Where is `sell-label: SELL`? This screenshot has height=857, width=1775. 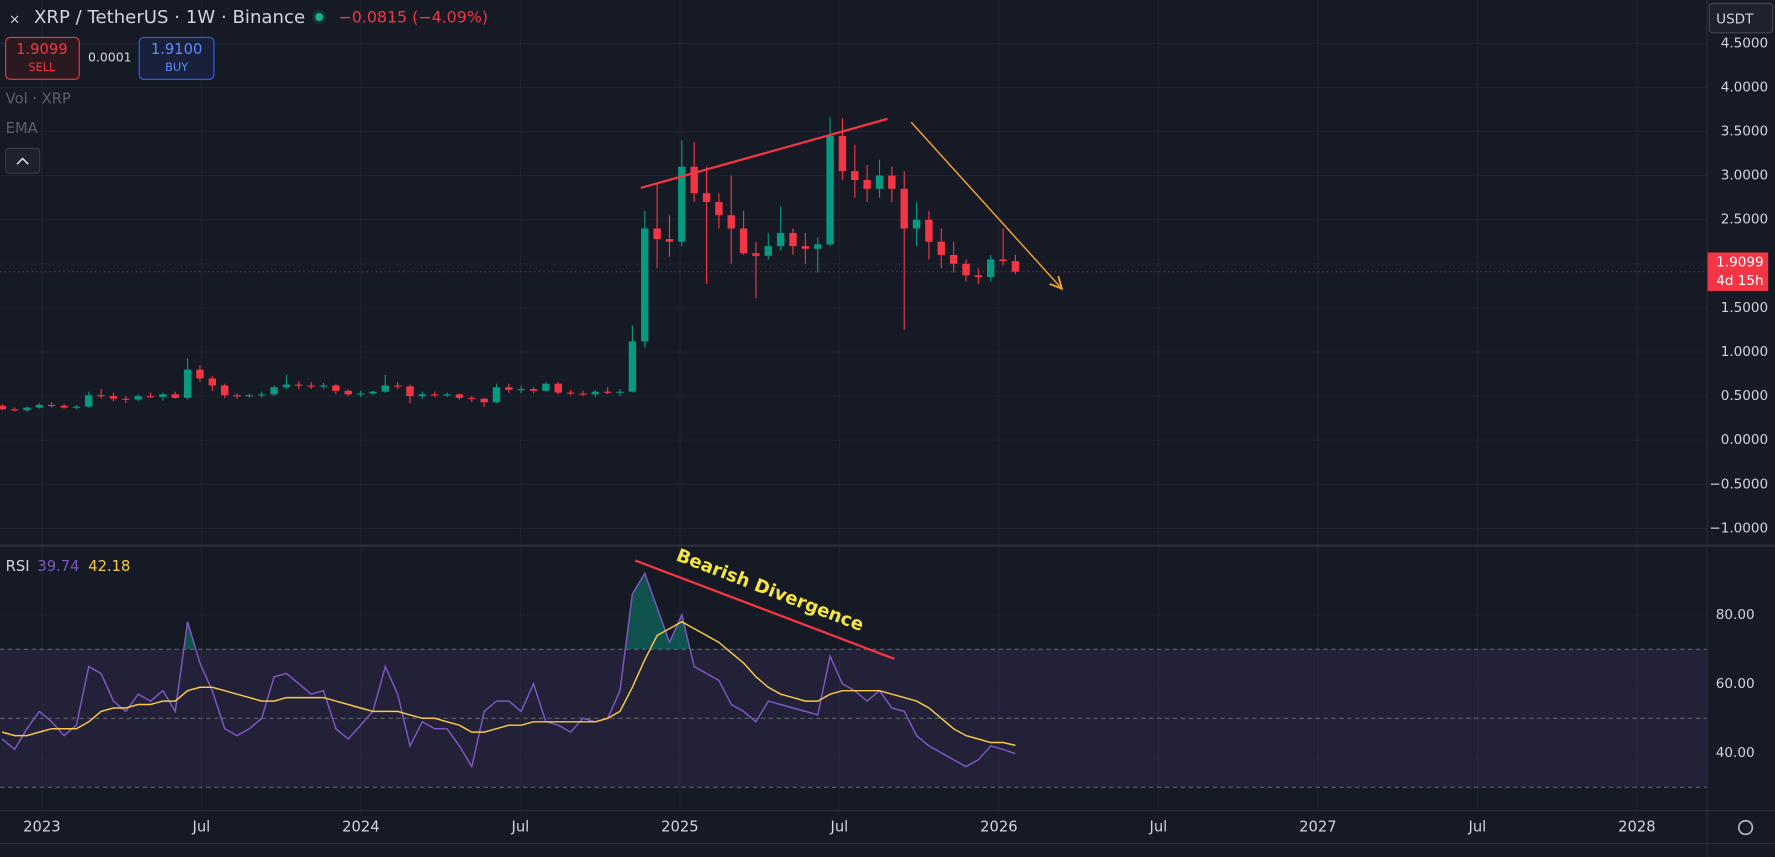
sell-label: SELL is located at coordinates (42, 67).